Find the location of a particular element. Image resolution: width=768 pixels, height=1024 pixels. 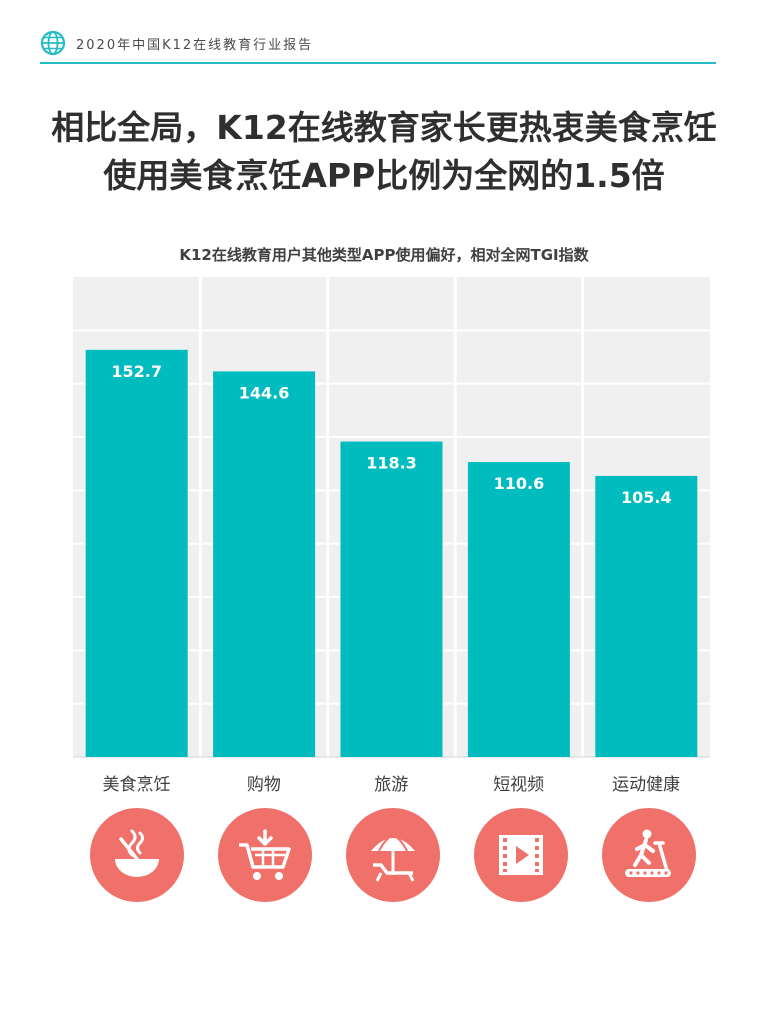

header-divider is located at coordinates (378, 63).